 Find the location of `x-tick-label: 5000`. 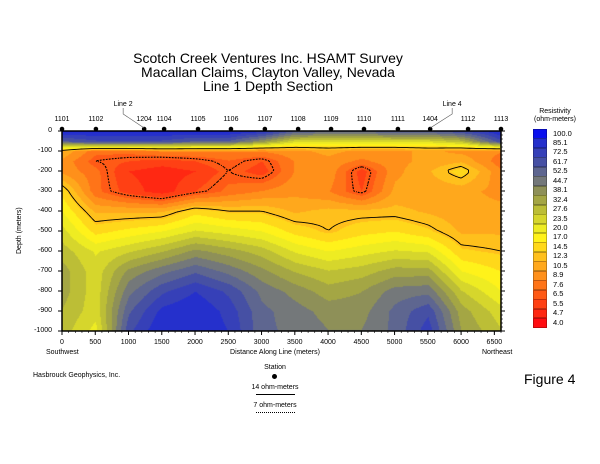

x-tick-label: 5000 is located at coordinates (394, 342).